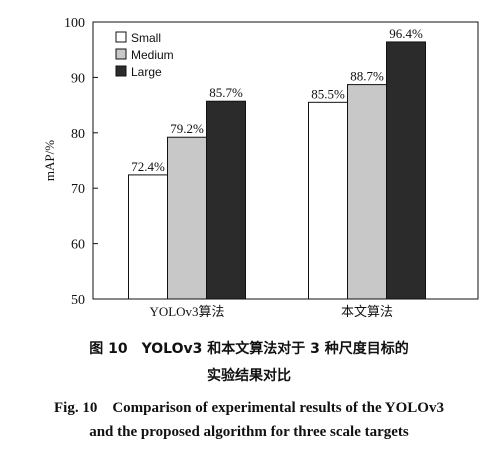 The image size is (498, 452). Describe the element at coordinates (78, 78) in the screenshot. I see `y-tick-label: 90` at that location.